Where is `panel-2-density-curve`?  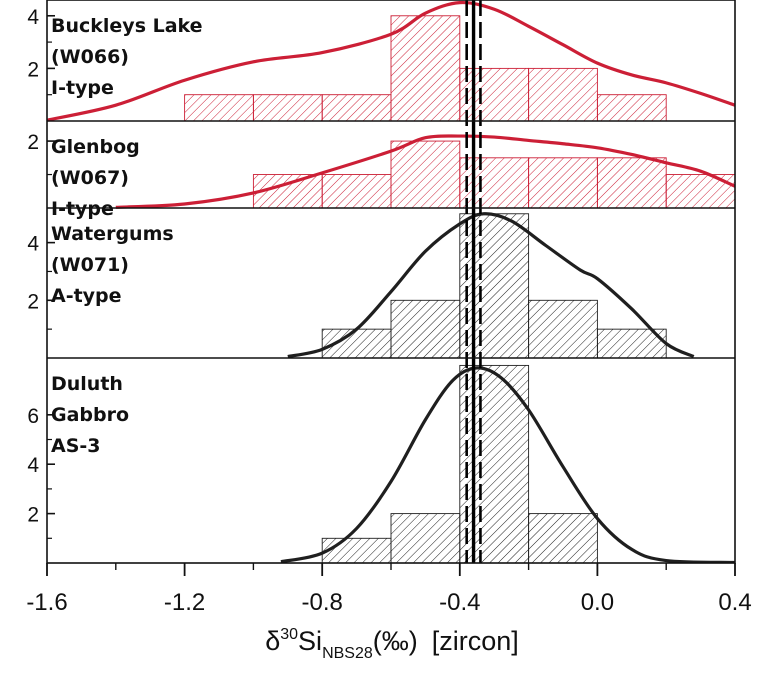
panel-2-density-curve is located at coordinates (425, 171).